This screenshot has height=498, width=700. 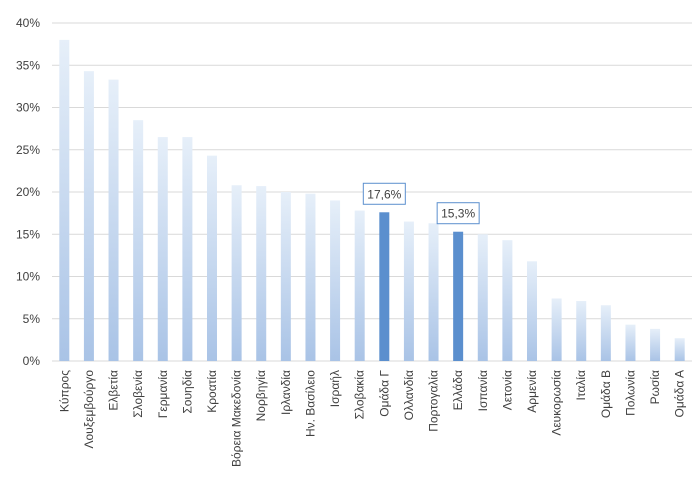 I want to click on x-tick-label: Βόρεια Μακεδονία, so click(x=237, y=418).